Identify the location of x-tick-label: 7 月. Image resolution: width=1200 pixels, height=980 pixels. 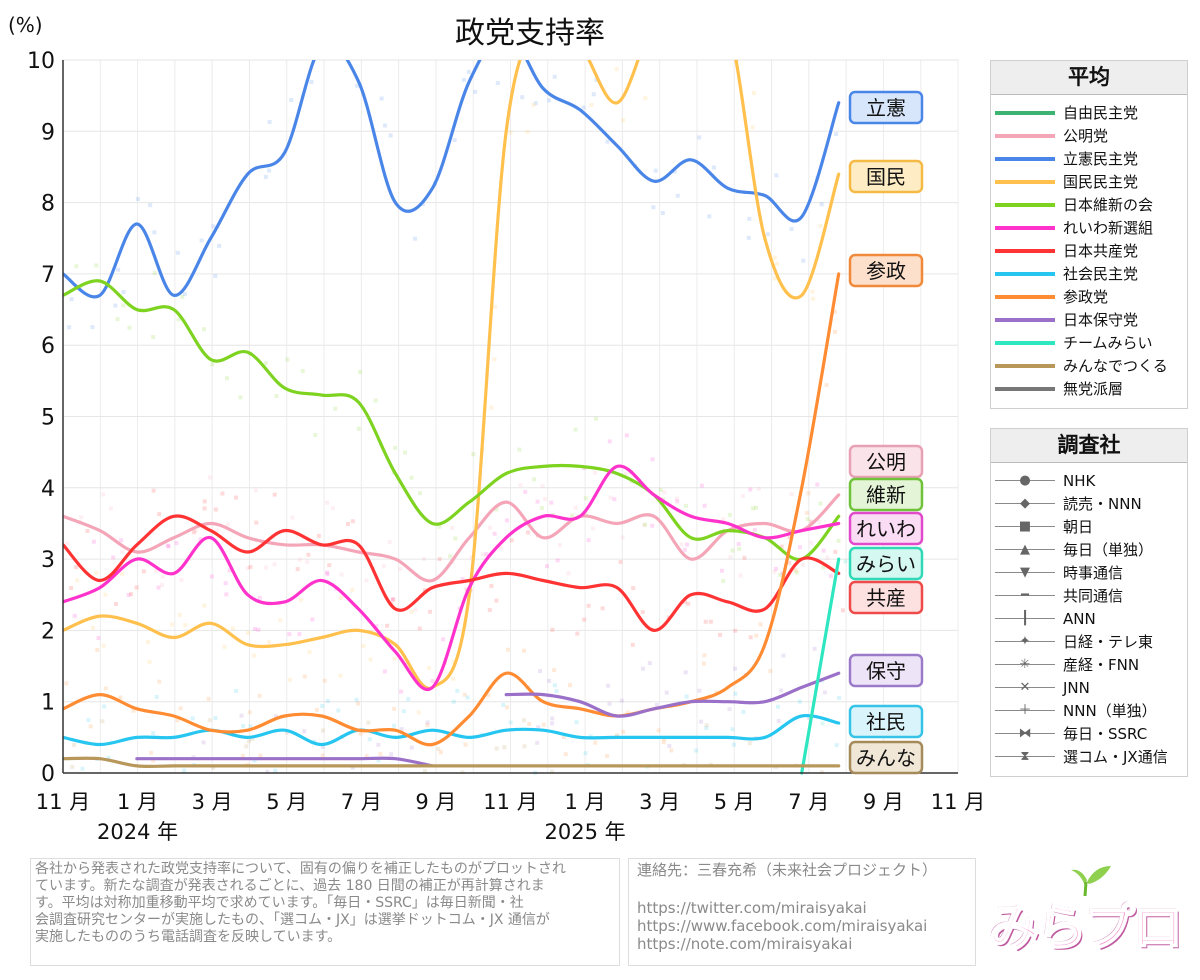
(808, 802).